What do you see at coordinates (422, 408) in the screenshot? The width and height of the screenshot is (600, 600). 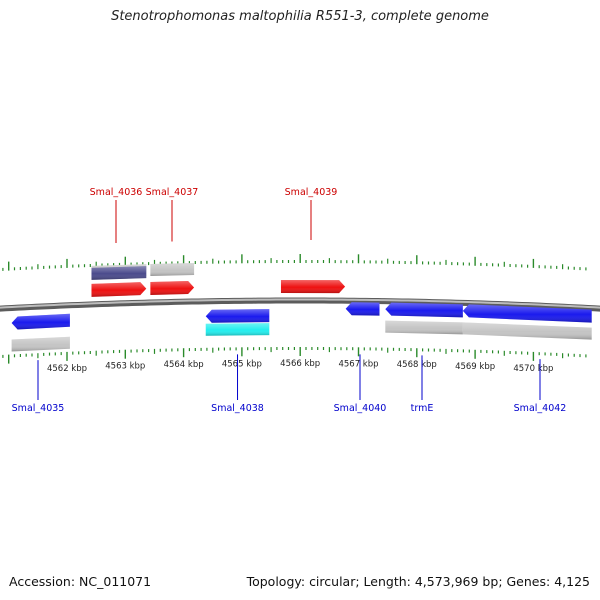 I see `feature-label-trme: trmE` at bounding box center [422, 408].